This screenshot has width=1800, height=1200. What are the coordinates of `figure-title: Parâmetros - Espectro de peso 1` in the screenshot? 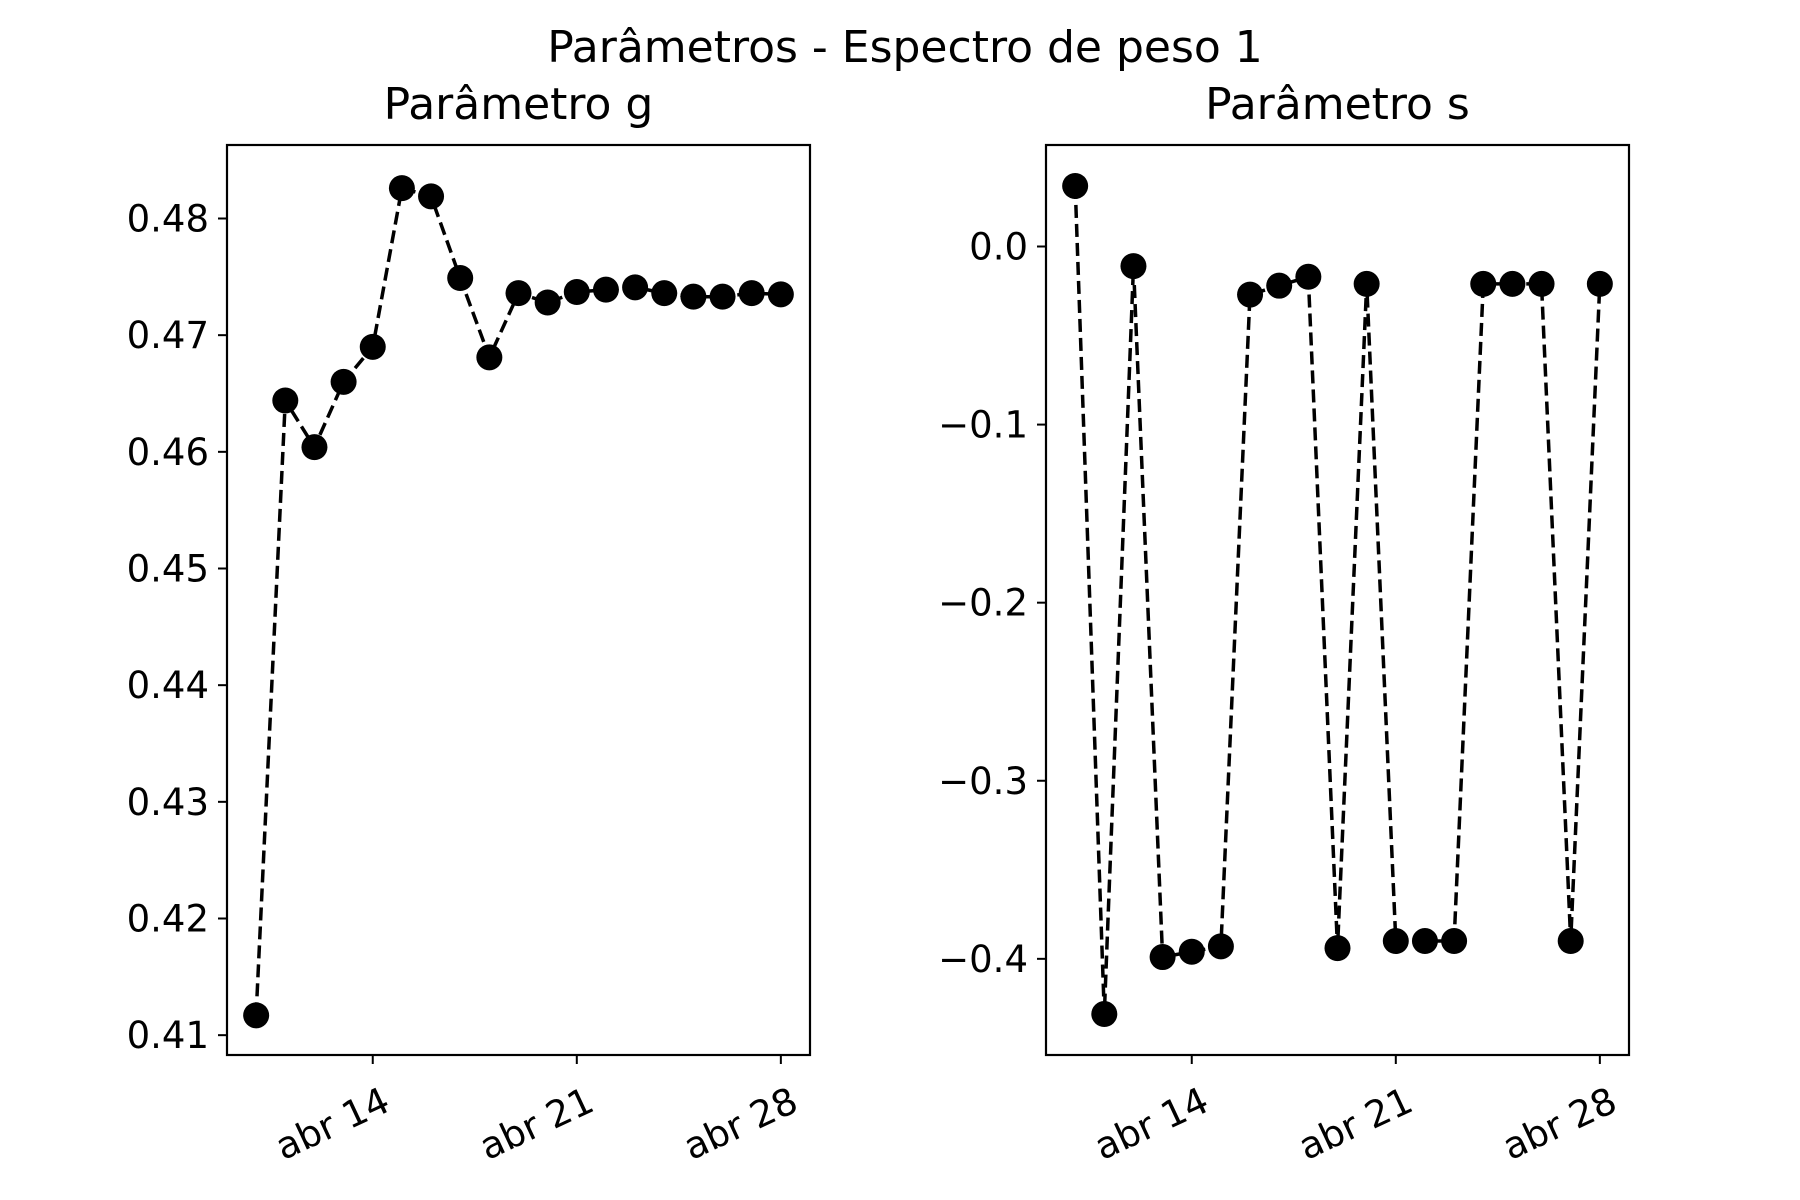 It's located at (905, 47).